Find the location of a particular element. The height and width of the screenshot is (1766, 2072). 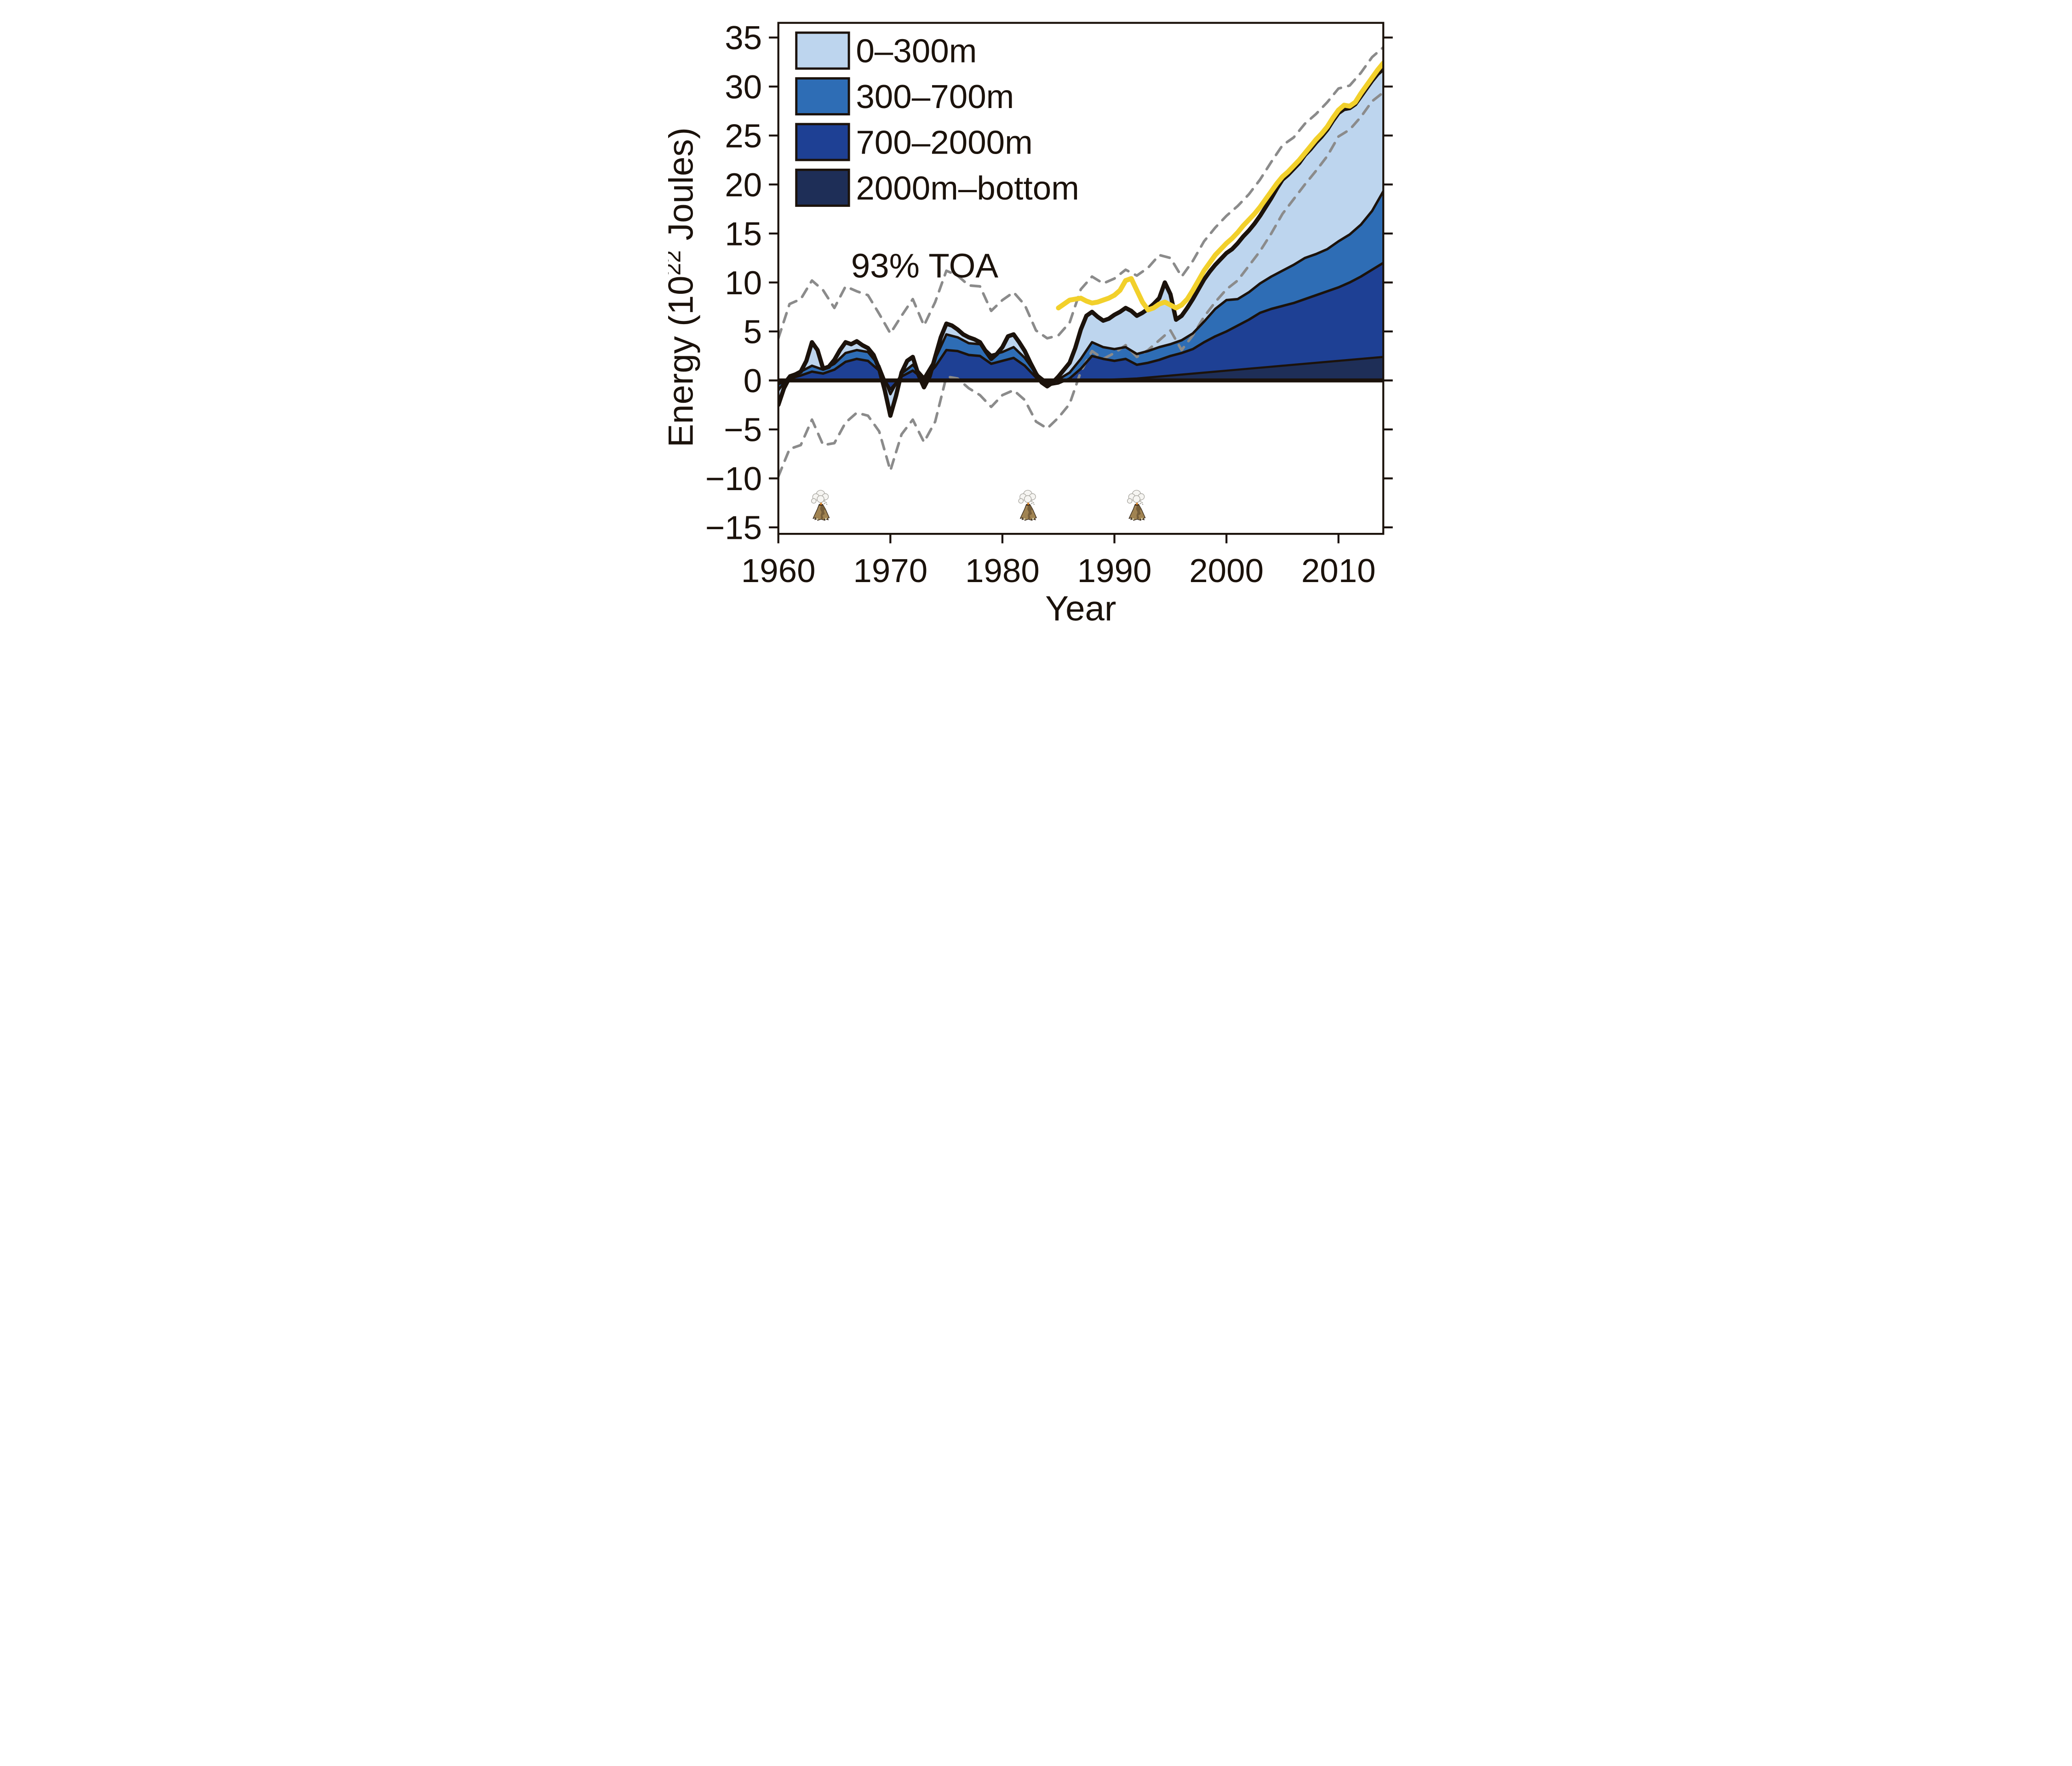

x-tick-label: 2000 is located at coordinates (1226, 570).